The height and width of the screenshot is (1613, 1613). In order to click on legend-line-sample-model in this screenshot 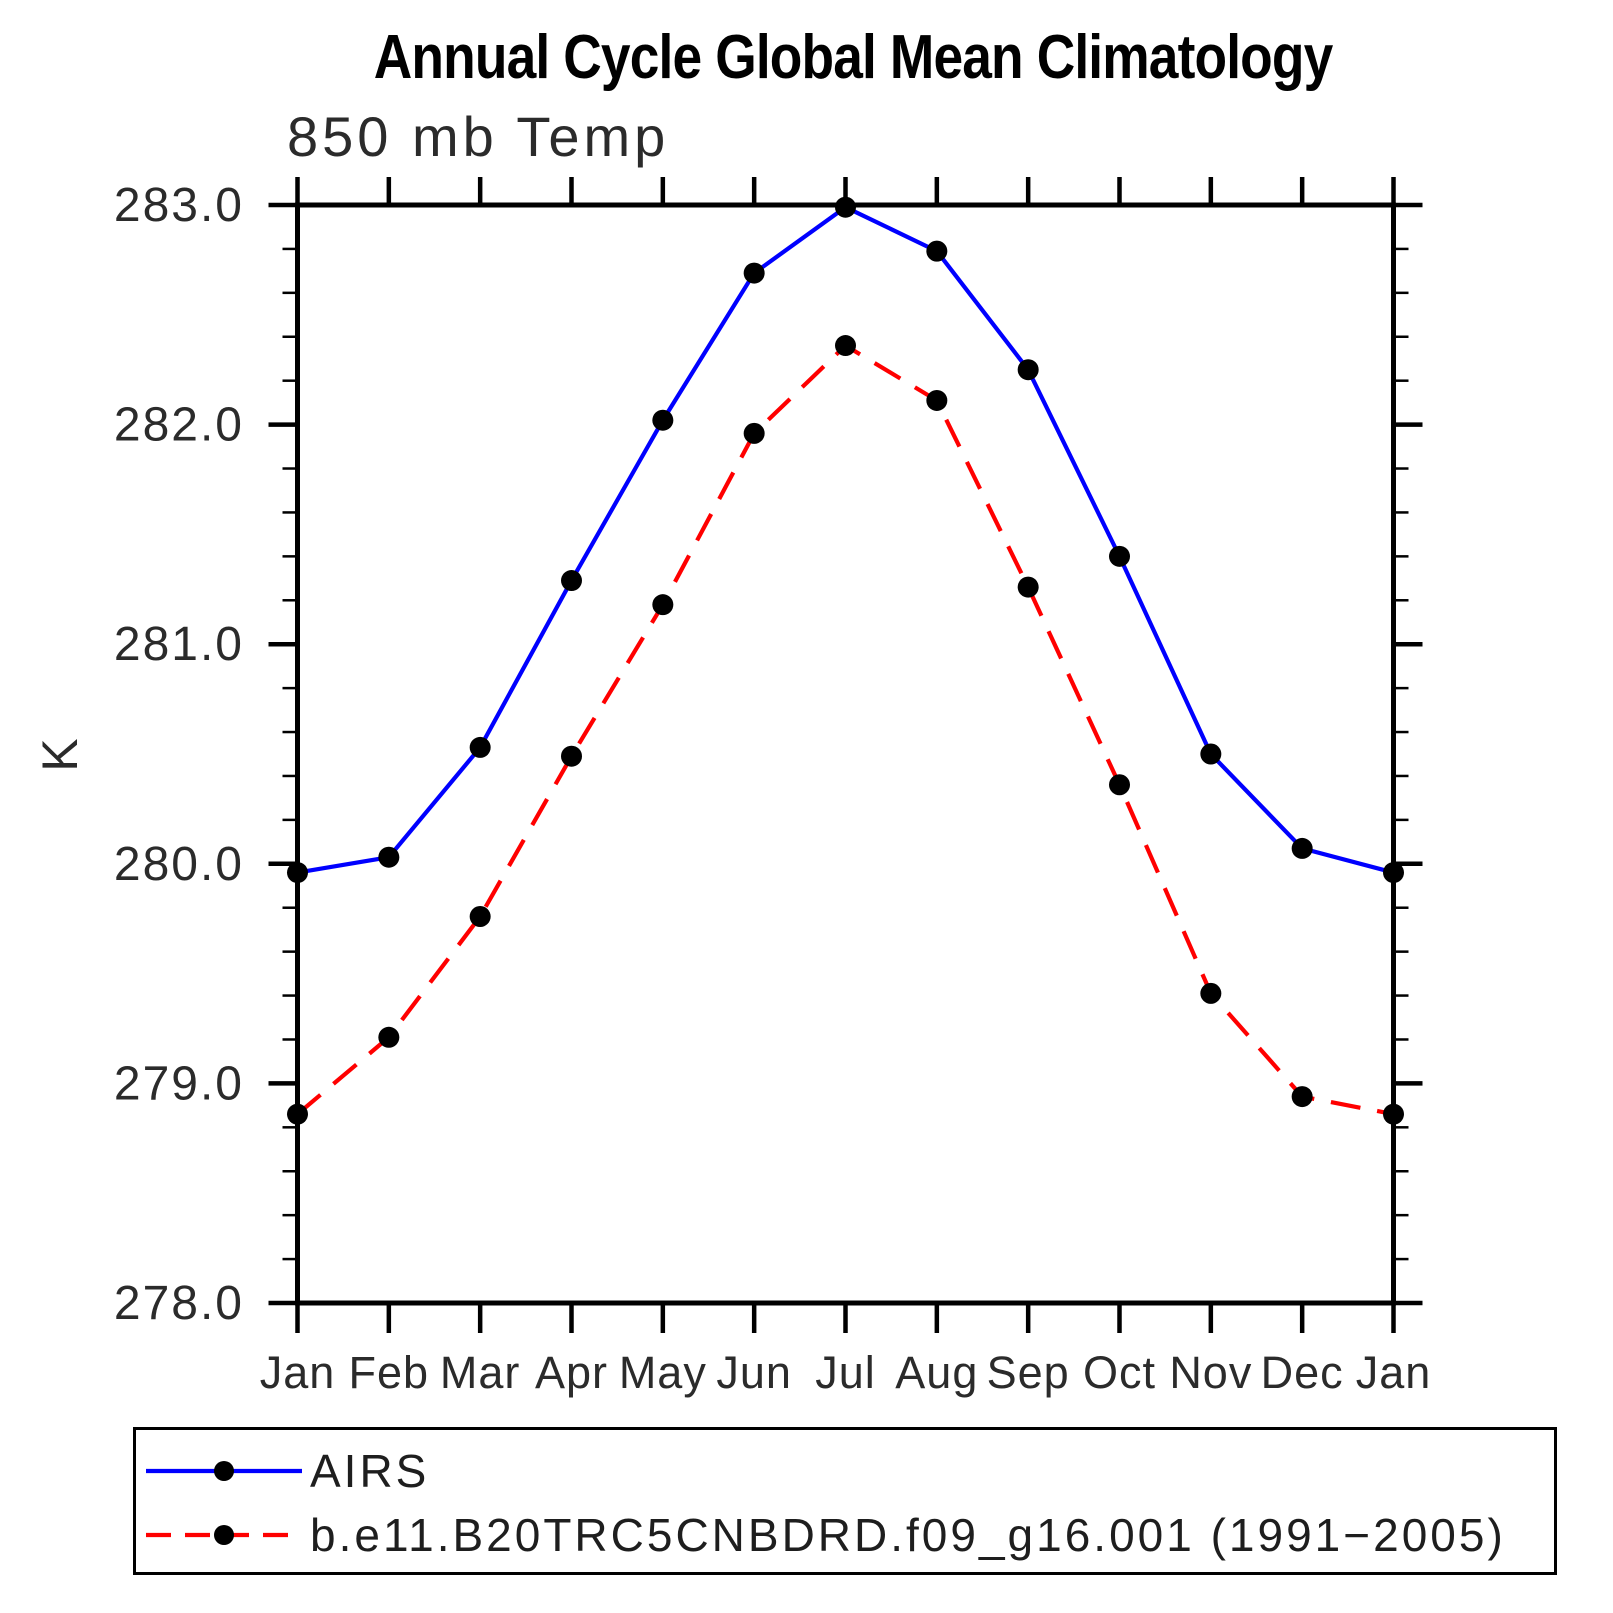, I will do `click(224, 1535)`.